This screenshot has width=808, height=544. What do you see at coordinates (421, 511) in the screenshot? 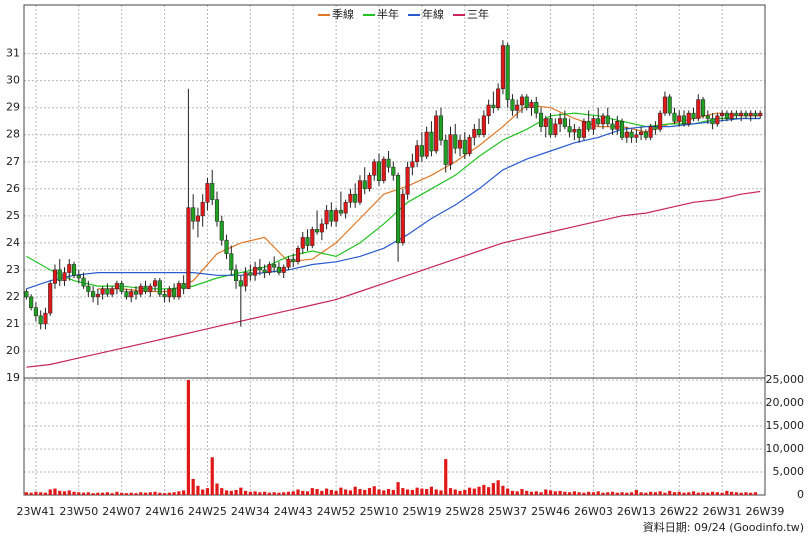
I see `x-tick-label: 25W19` at bounding box center [421, 511].